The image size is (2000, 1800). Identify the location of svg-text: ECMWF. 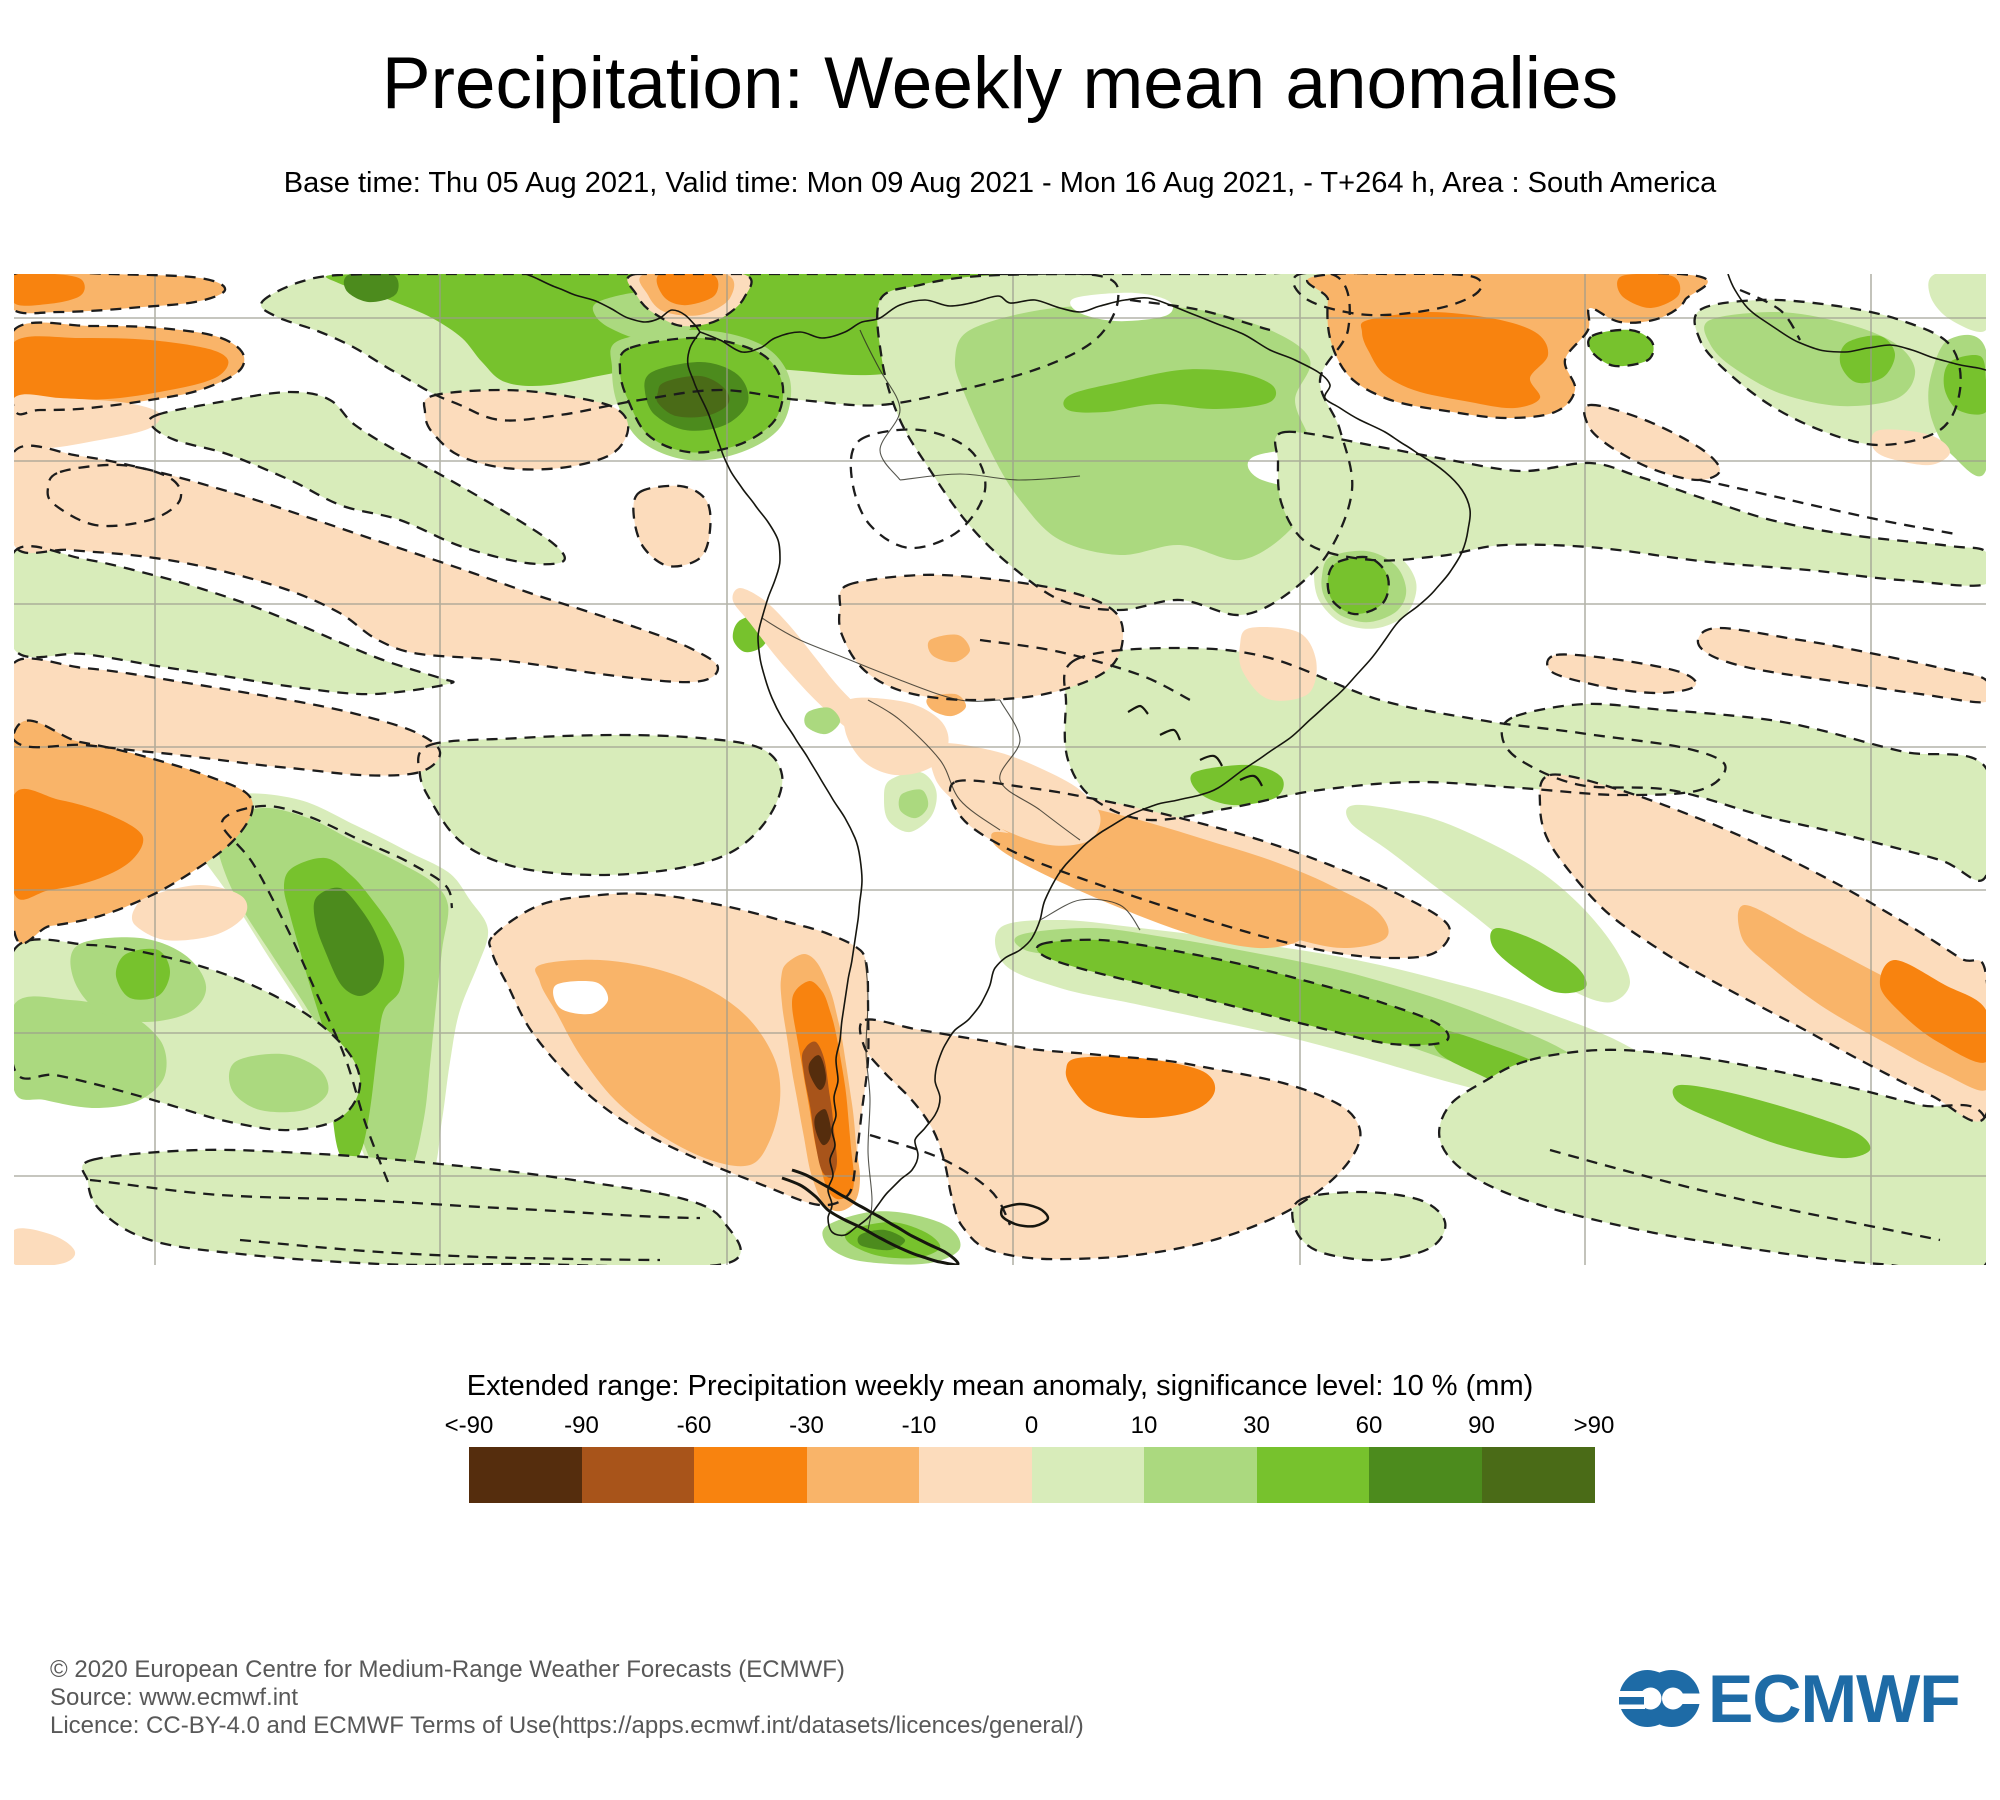
(1834, 1699).